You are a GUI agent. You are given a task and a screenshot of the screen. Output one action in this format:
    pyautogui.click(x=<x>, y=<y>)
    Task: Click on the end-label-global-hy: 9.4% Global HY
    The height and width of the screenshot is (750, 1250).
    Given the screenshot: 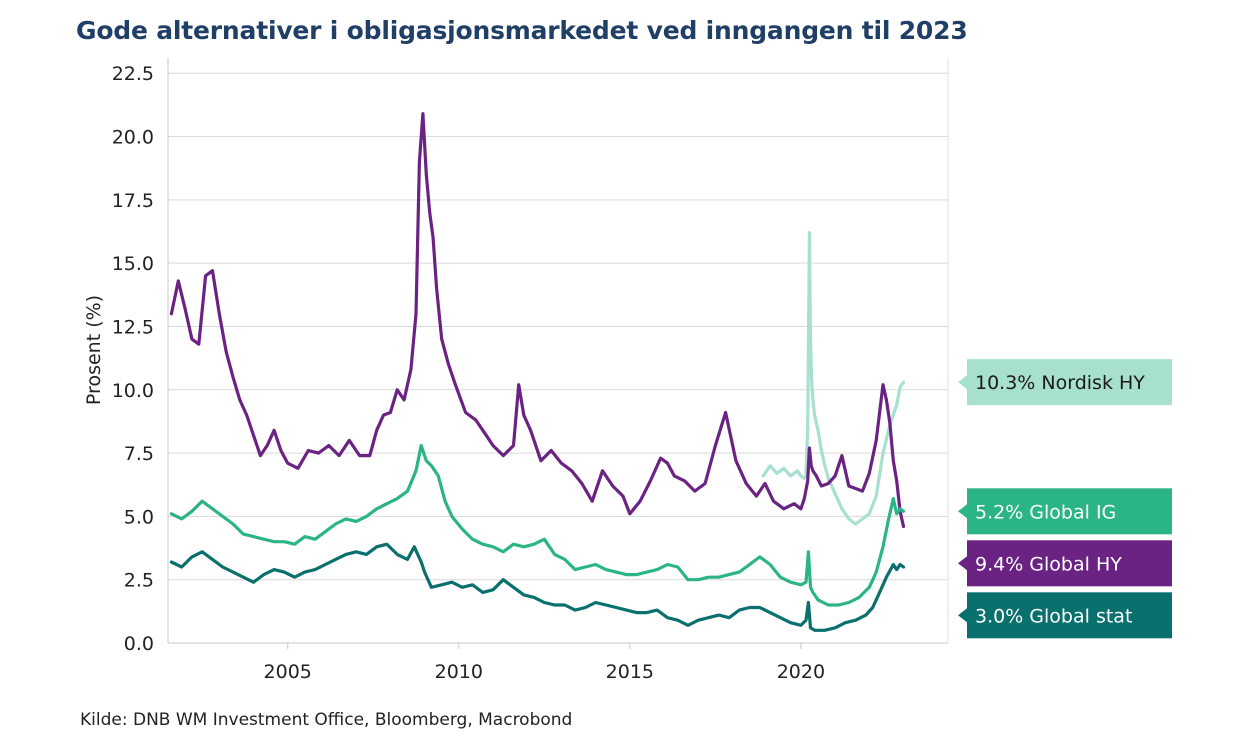 What is the action you would take?
    pyautogui.click(x=1065, y=563)
    